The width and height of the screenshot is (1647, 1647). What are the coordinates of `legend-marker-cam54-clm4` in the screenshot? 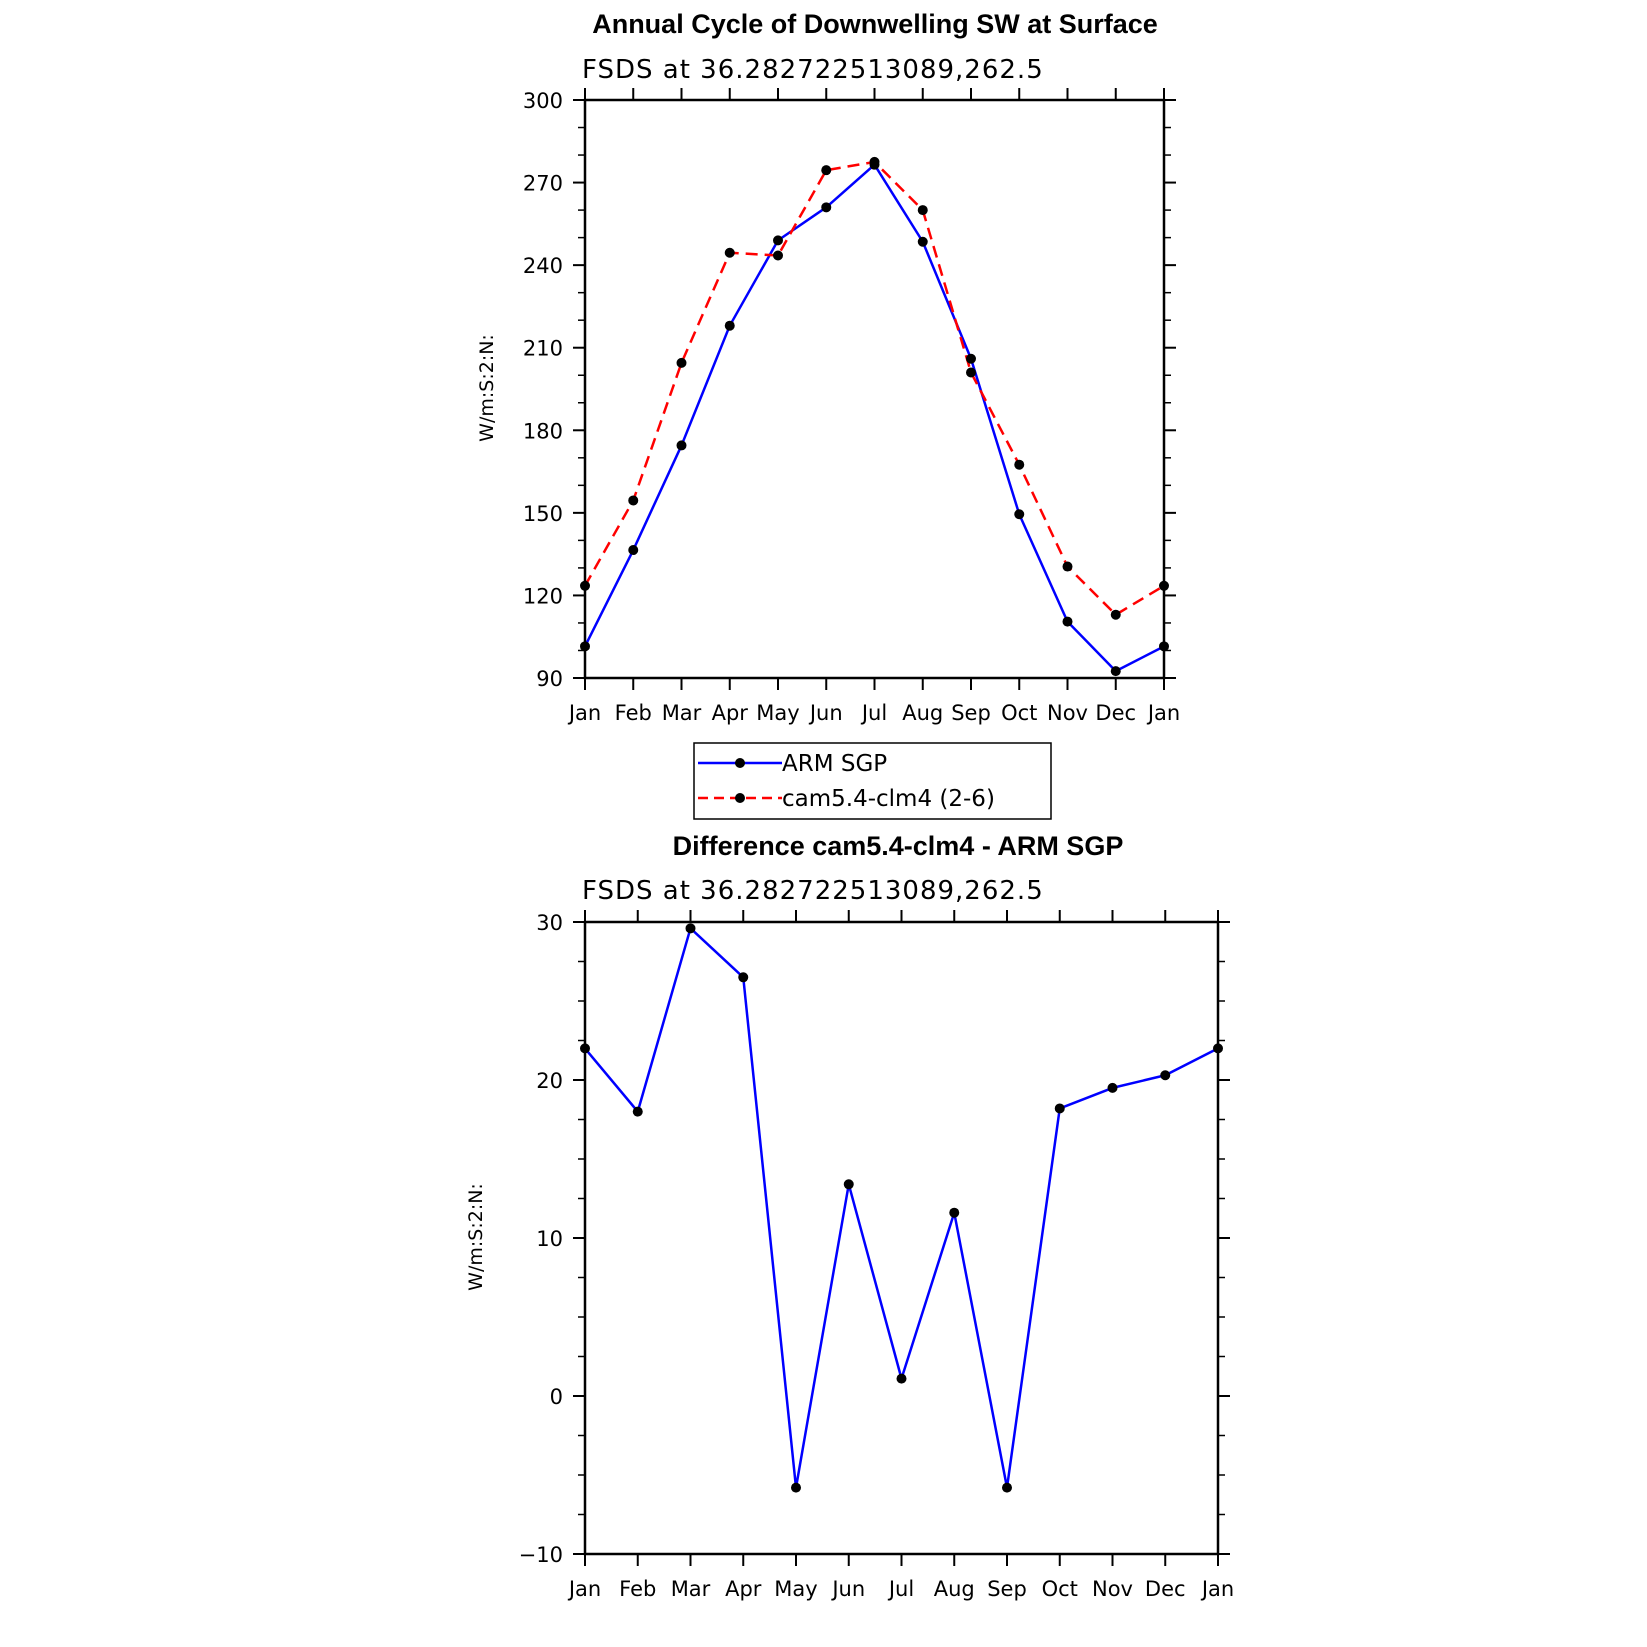 It's located at (740, 798).